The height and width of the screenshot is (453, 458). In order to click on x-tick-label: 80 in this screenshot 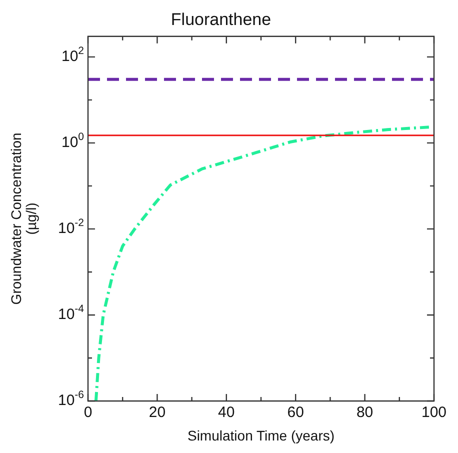, I will do `click(365, 413)`.